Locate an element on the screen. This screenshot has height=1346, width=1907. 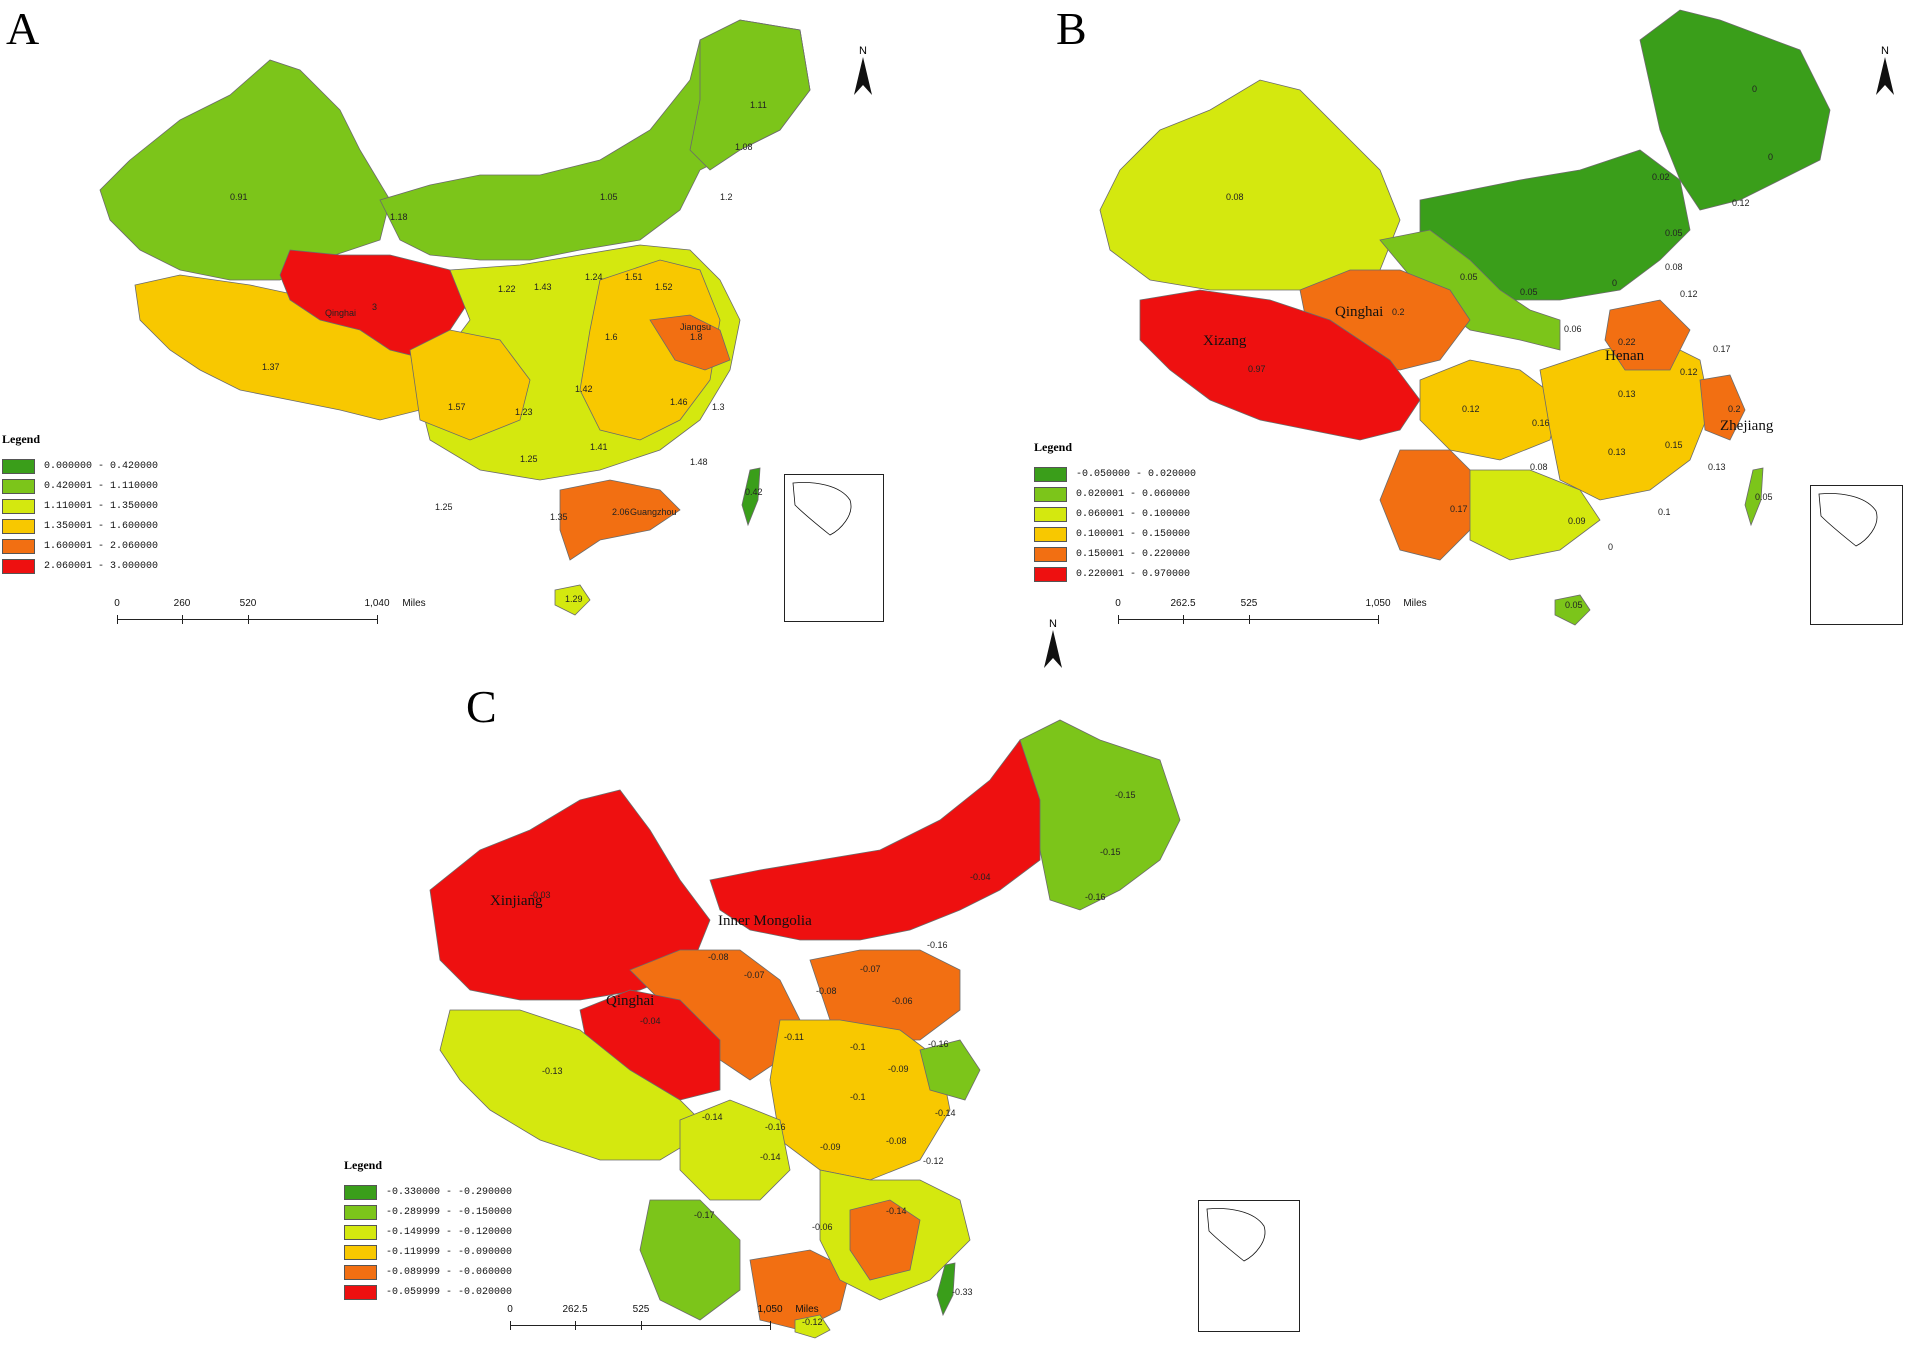
north-label: N is located at coordinates (1053, 624).